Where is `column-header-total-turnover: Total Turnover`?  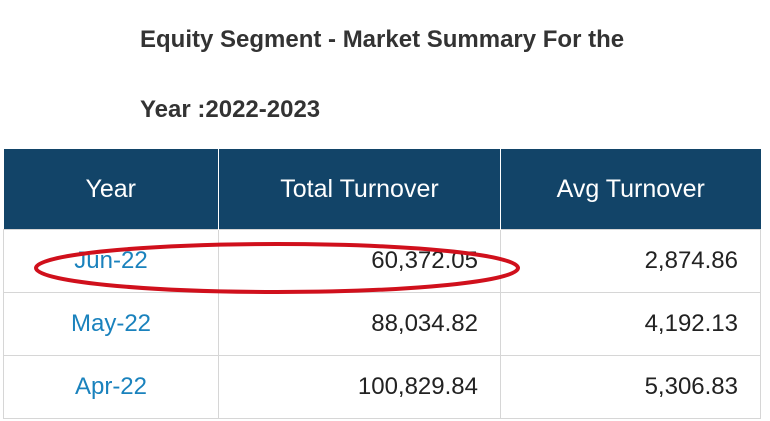 column-header-total-turnover: Total Turnover is located at coordinates (359, 189).